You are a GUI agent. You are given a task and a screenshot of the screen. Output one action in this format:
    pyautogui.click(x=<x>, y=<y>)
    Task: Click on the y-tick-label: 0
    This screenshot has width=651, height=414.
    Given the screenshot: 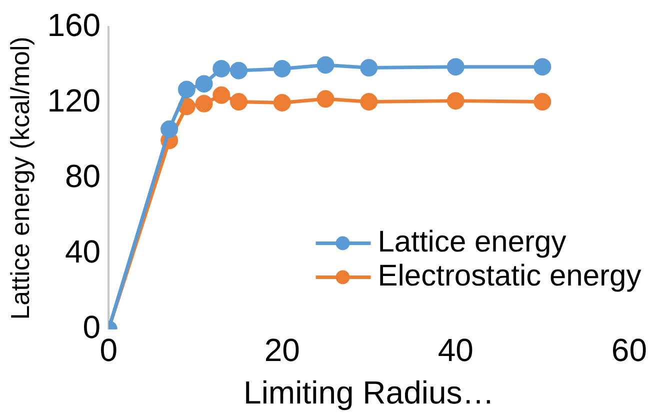 What is the action you would take?
    pyautogui.click(x=91, y=327)
    